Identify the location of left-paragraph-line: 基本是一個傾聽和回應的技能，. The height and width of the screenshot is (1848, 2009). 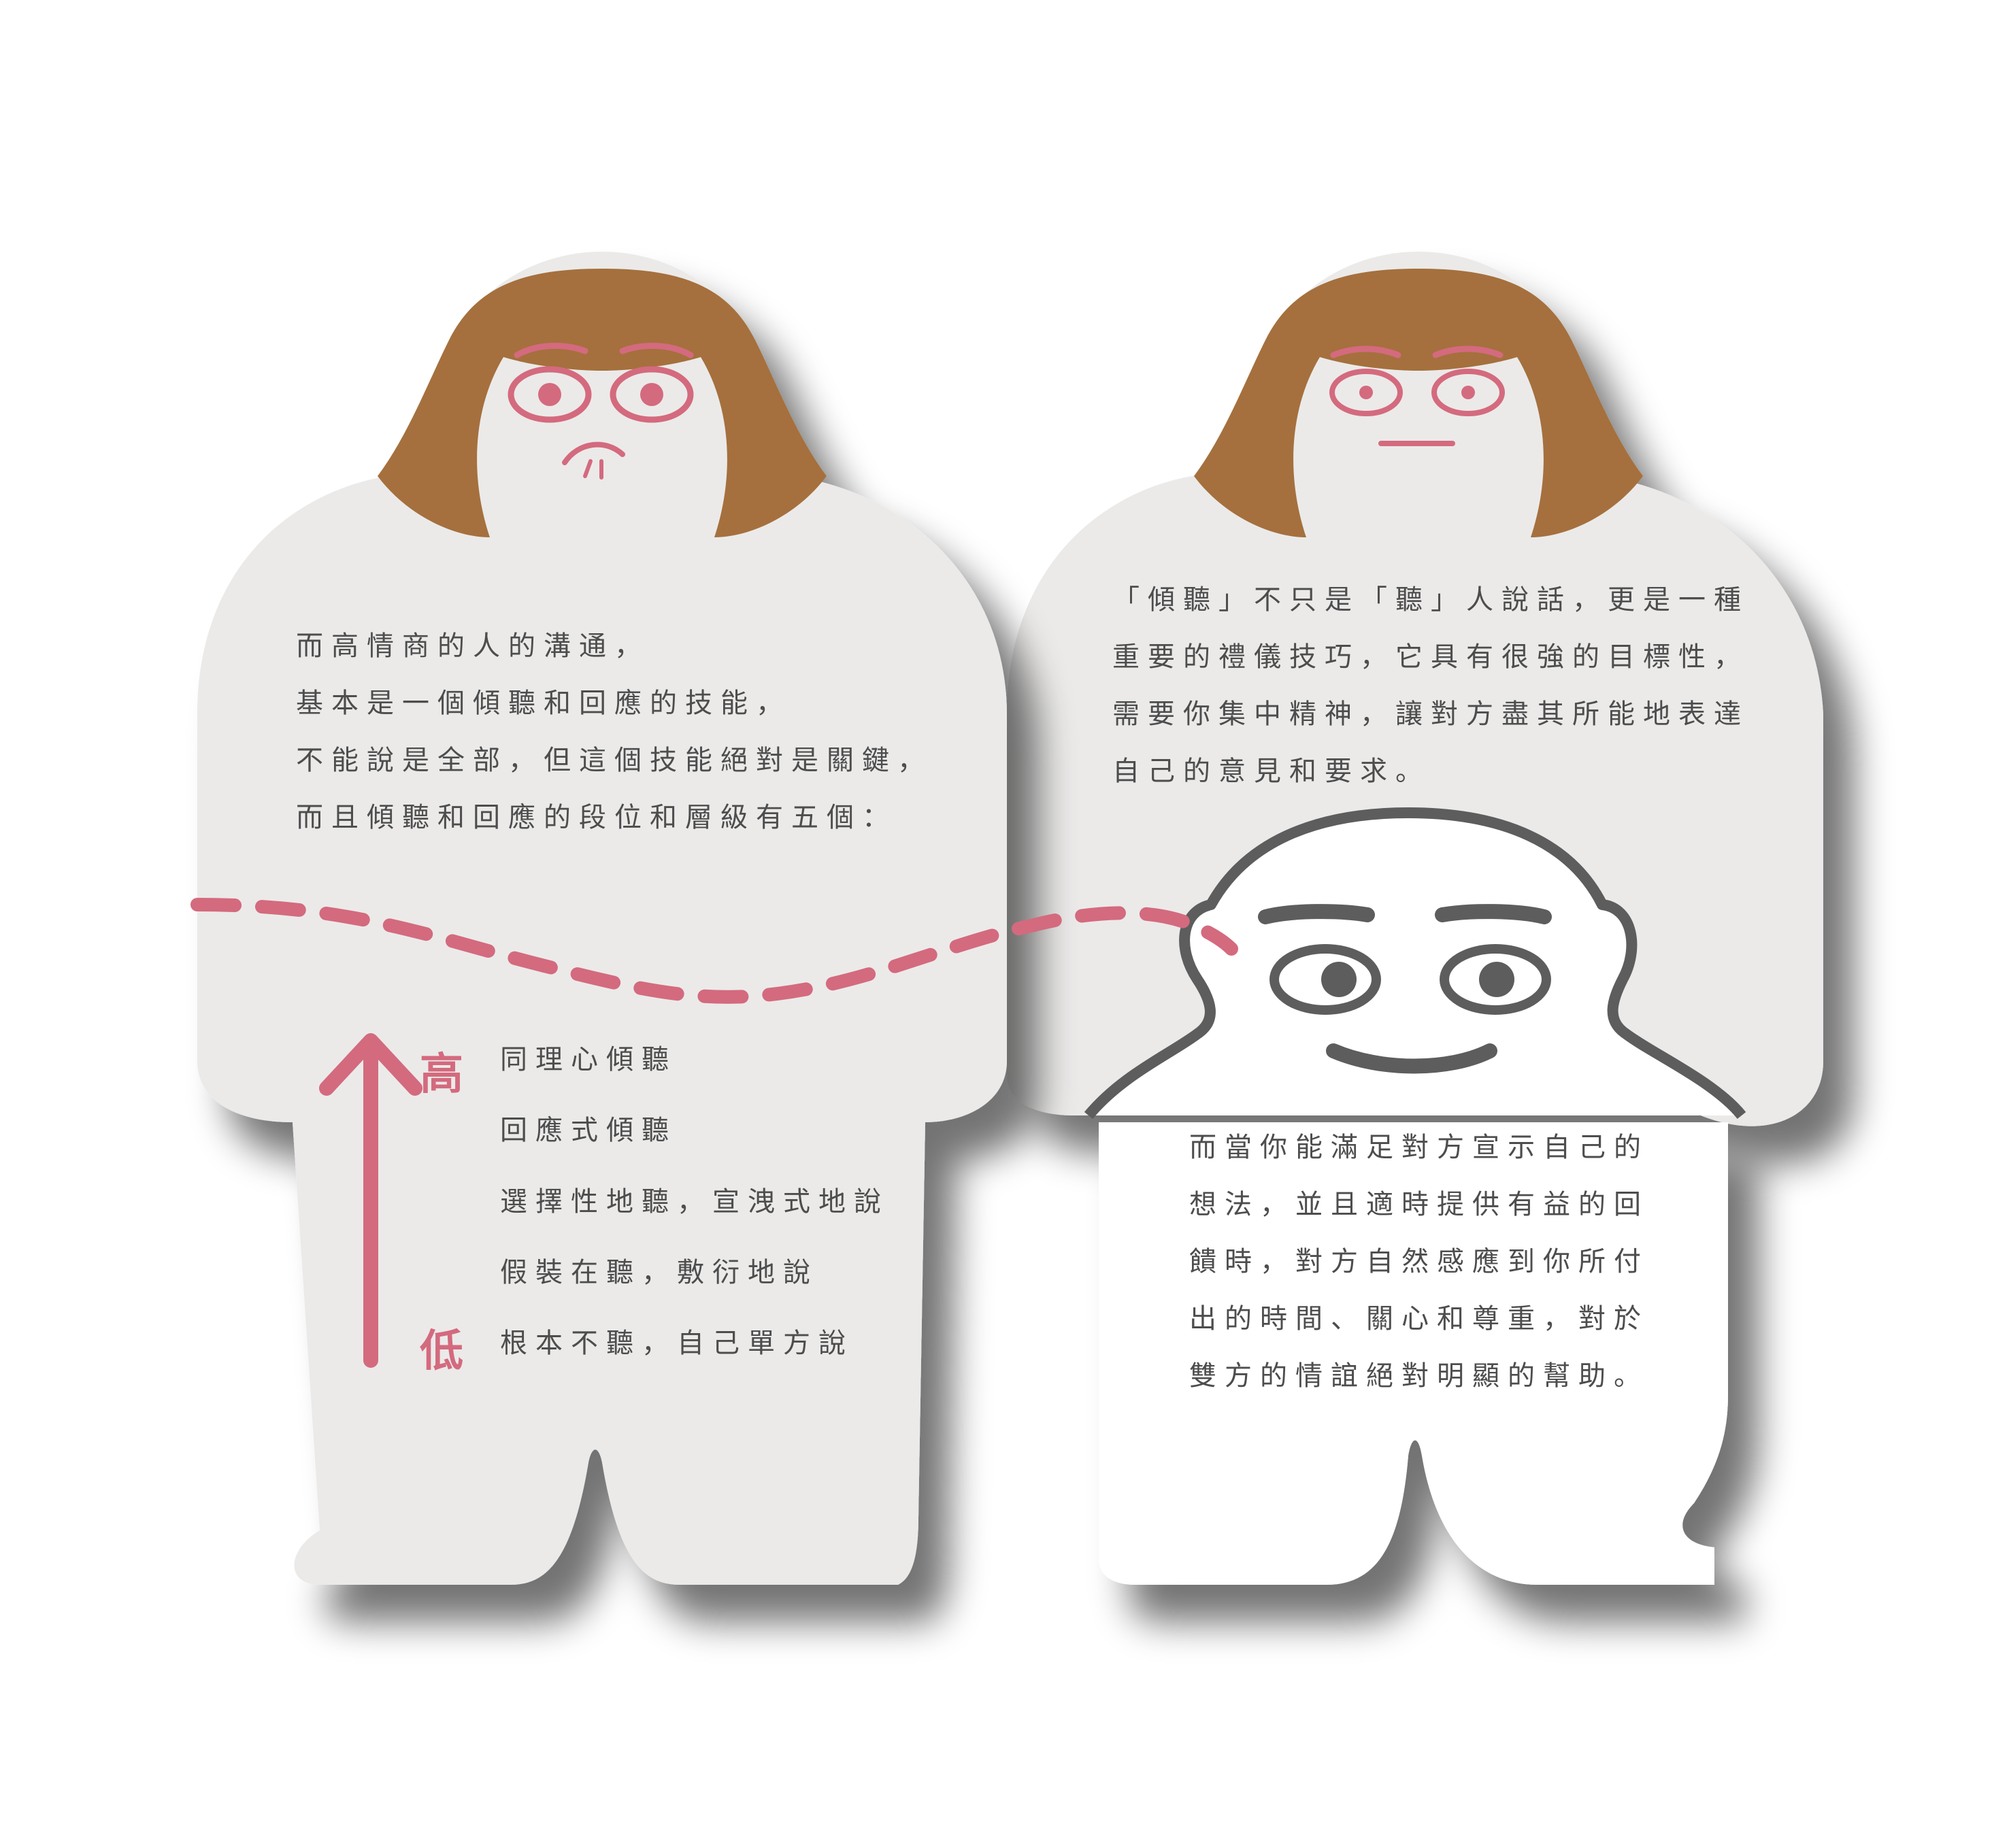
(544, 703).